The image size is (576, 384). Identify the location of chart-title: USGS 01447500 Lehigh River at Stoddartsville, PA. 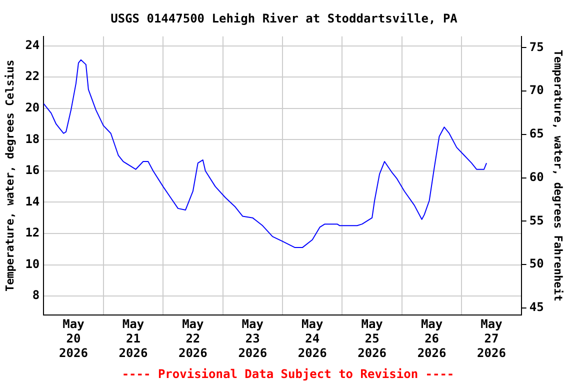
(284, 18).